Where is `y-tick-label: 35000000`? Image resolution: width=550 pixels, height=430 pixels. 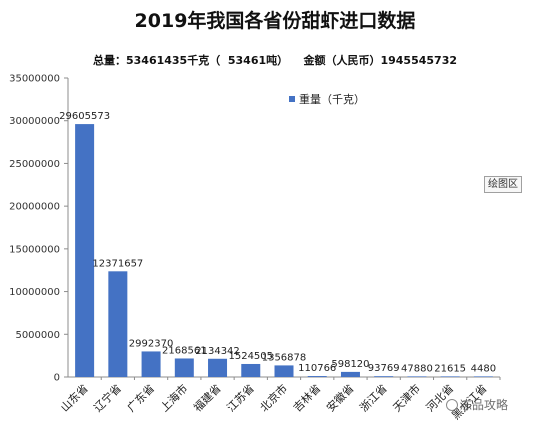
y-tick-label: 35000000 is located at coordinates (34, 79).